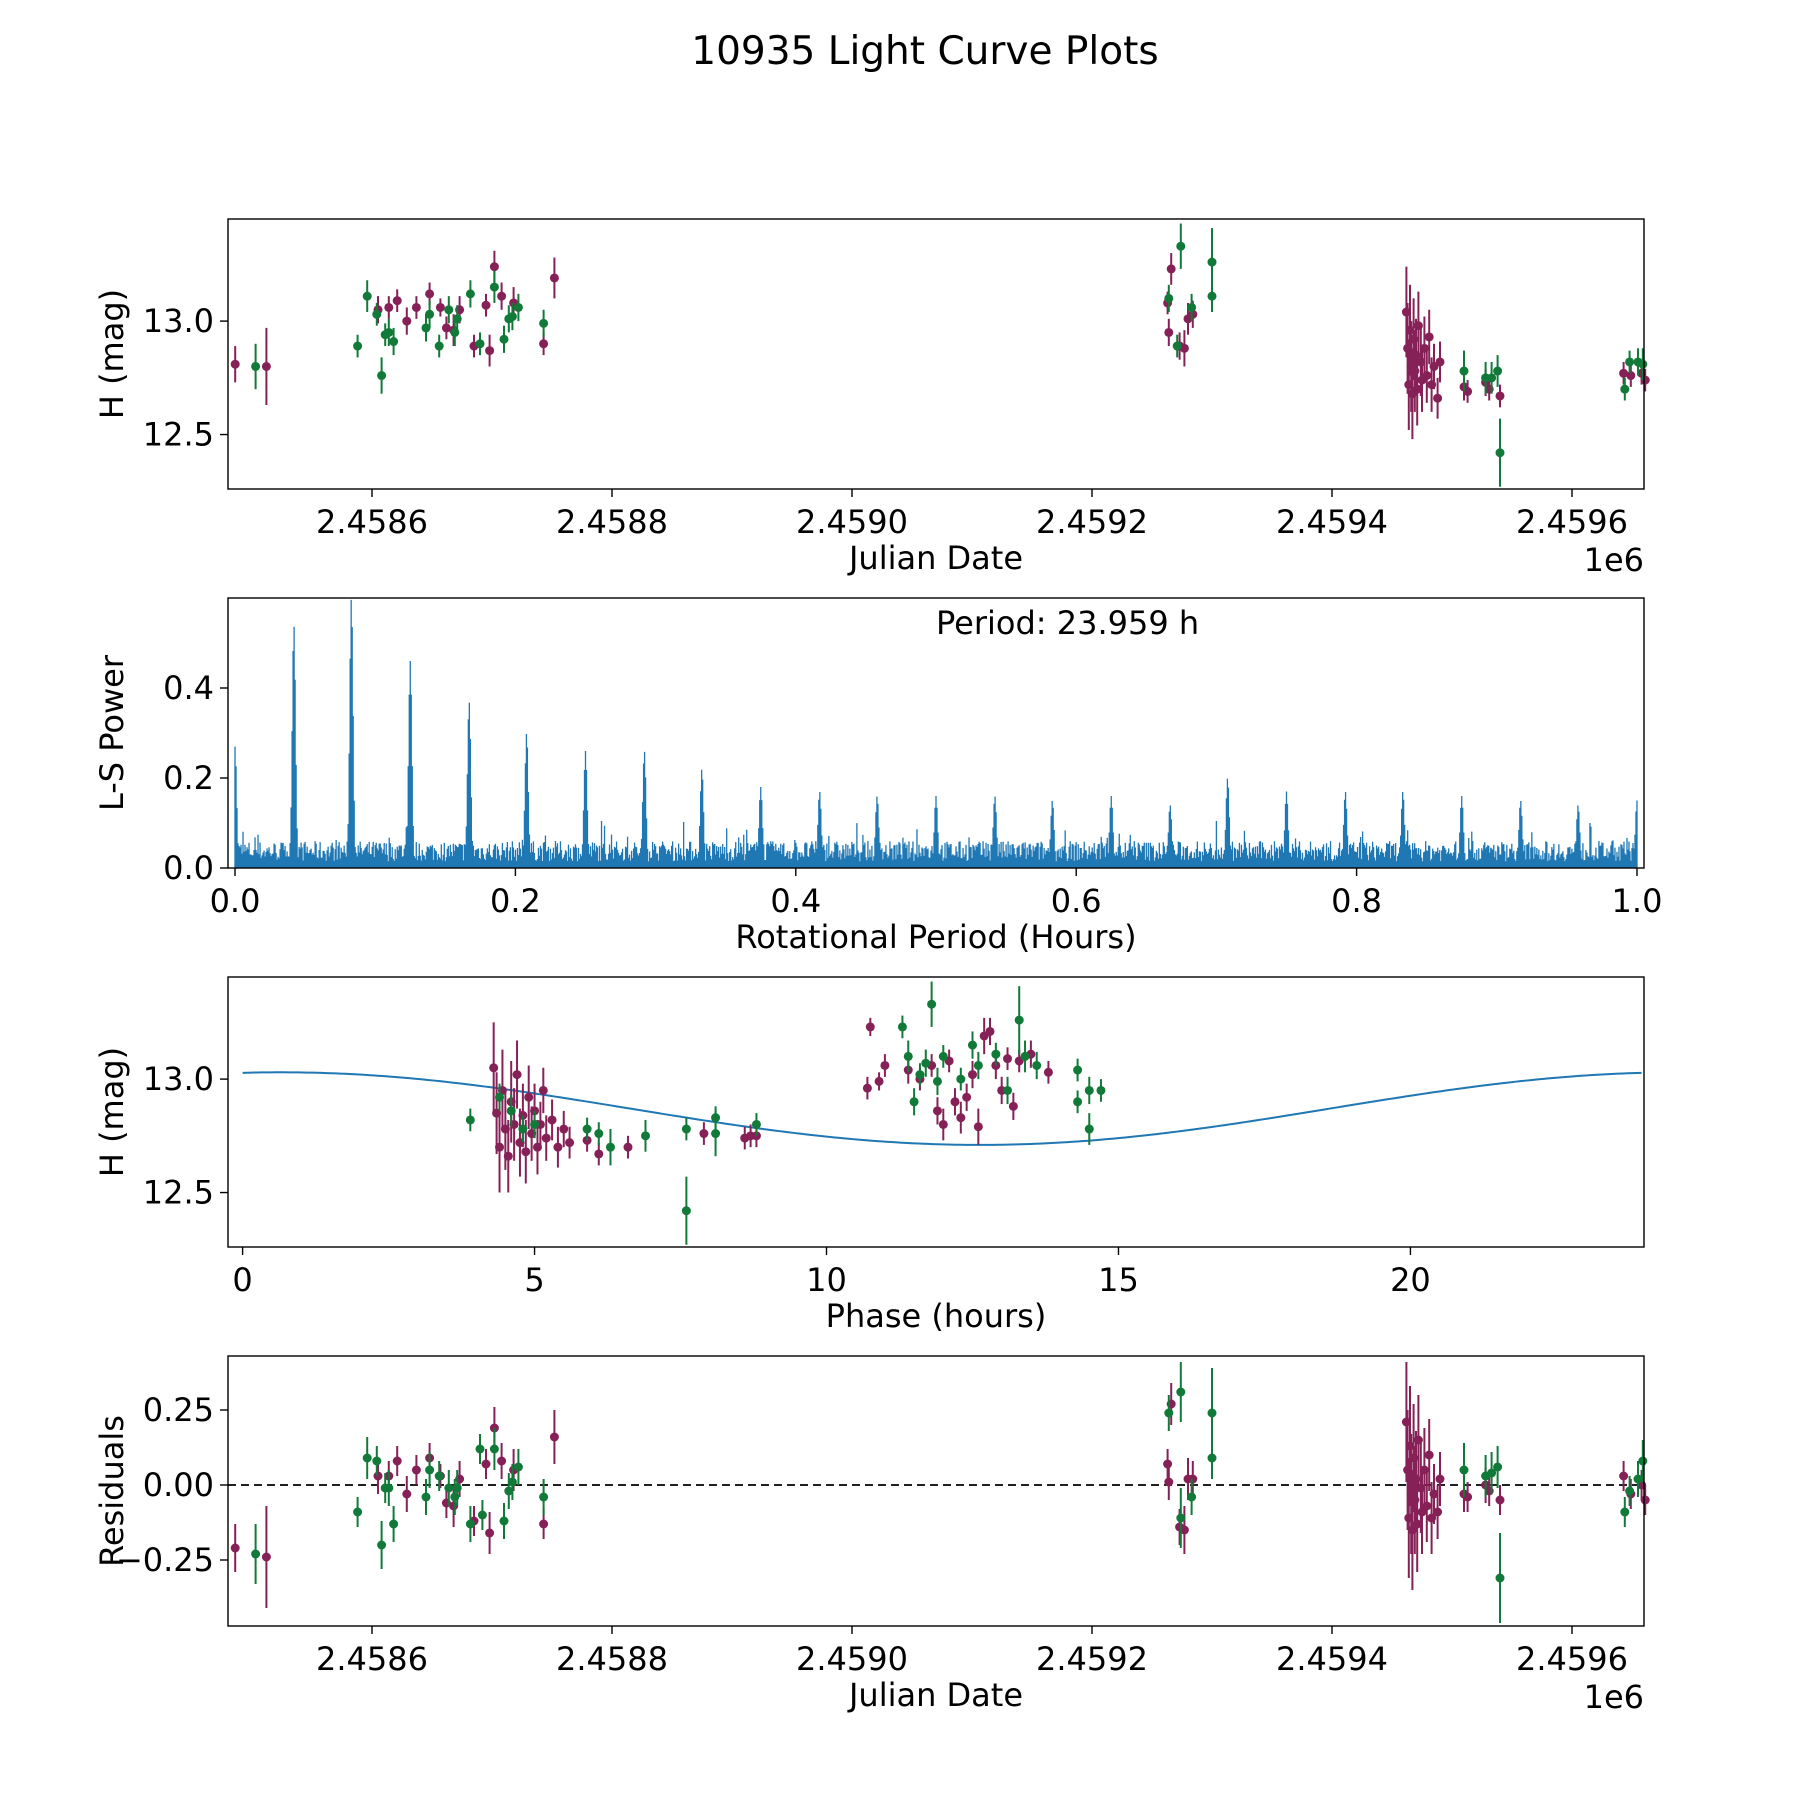 The height and width of the screenshot is (1800, 1800). I want to click on x-tick-label: 0.6, so click(1076, 901).